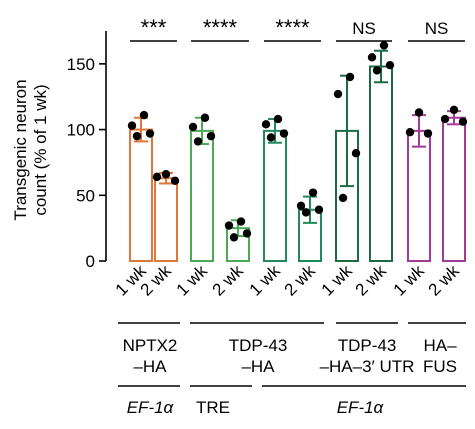  Describe the element at coordinates (150, 345) in the screenshot. I see `construct-label-line-1: NPTX2` at that location.